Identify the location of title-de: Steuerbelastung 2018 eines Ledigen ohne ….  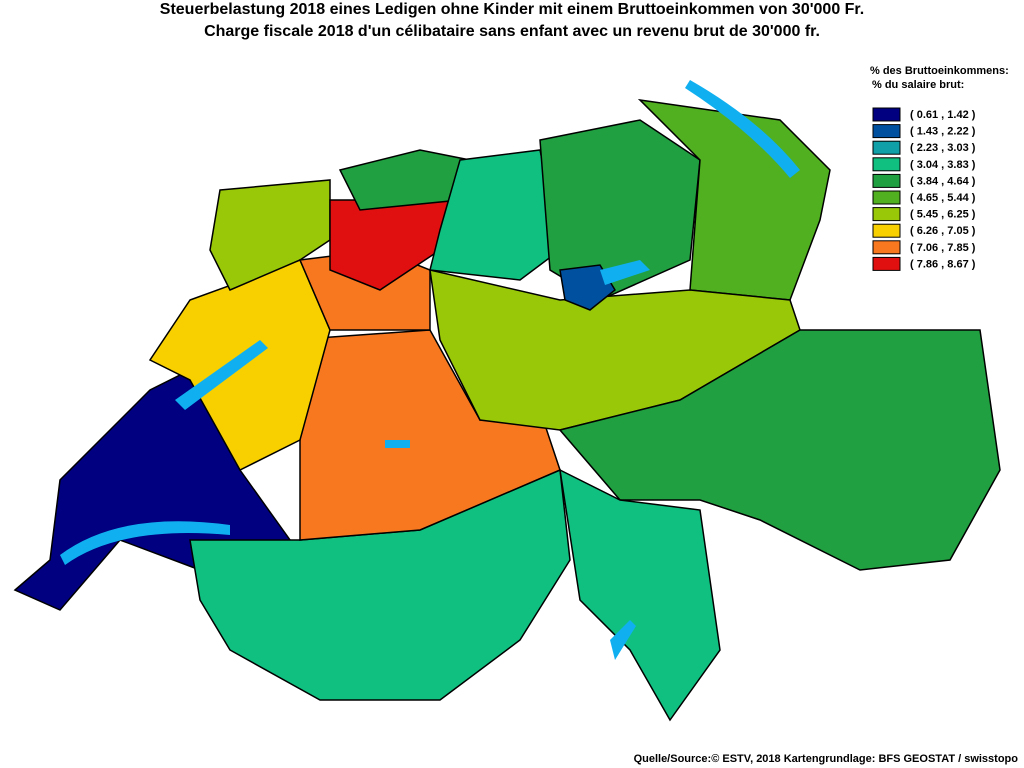
(512, 9).